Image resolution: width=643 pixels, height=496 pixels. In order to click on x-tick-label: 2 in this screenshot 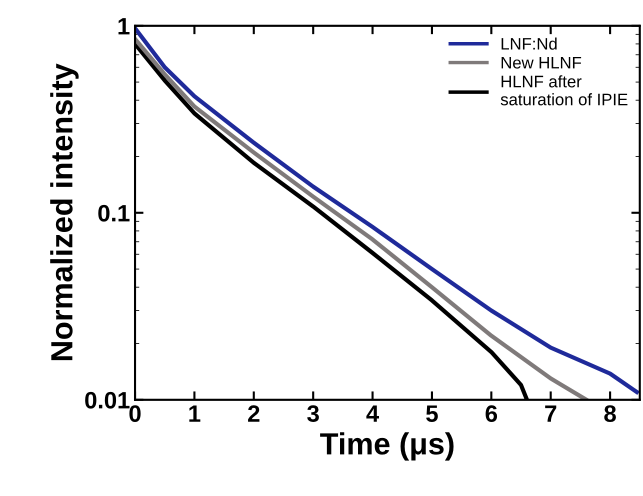, I will do `click(254, 413)`.